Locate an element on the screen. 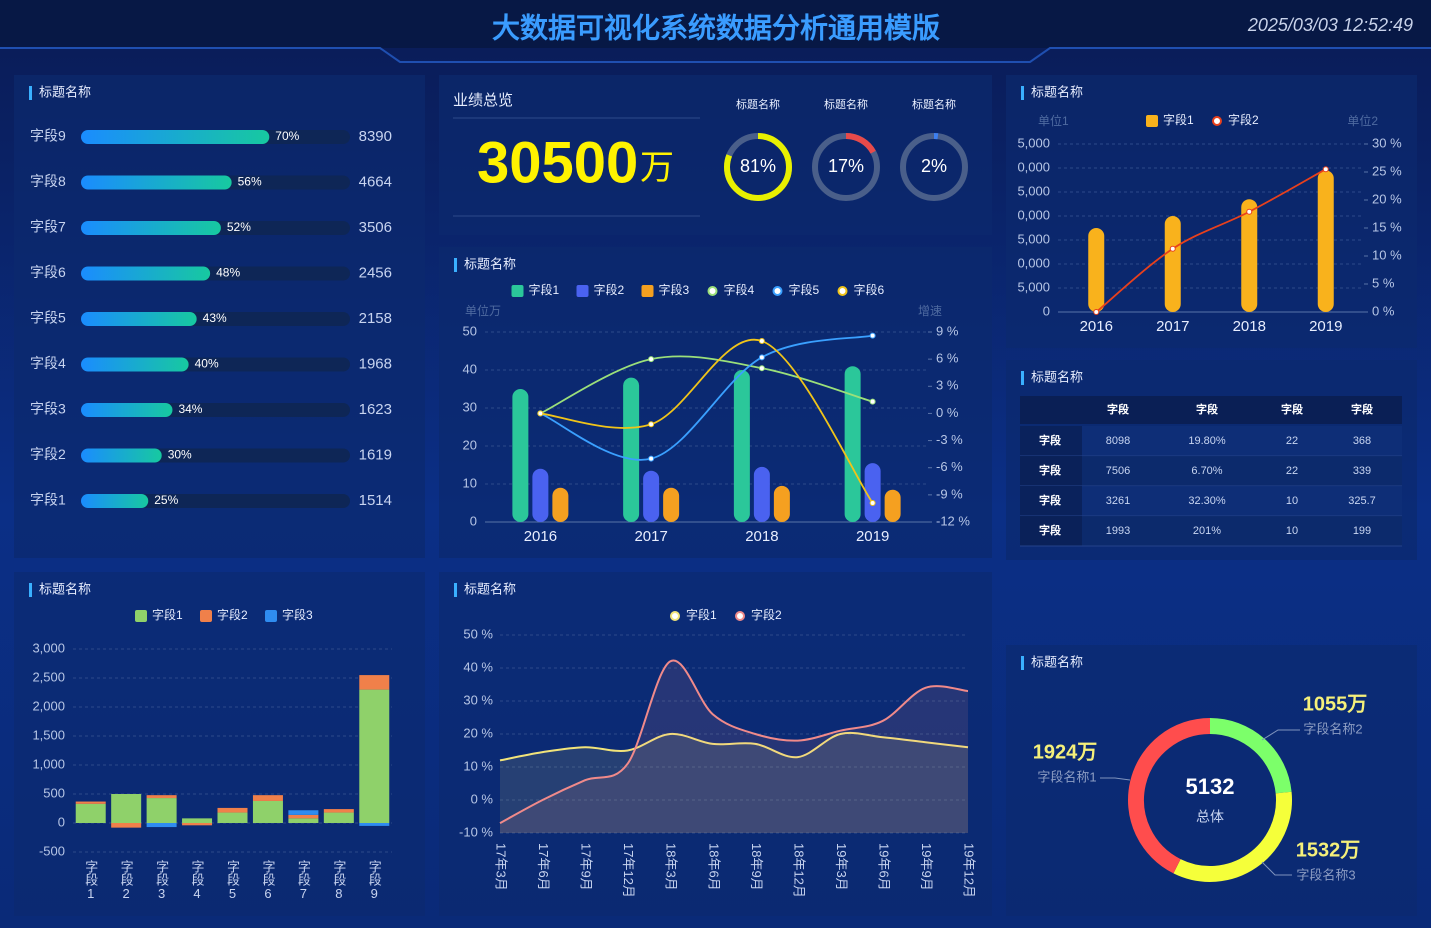 The image size is (1431, 928). x-tick-label: 17年3月 is located at coordinates (501, 867).